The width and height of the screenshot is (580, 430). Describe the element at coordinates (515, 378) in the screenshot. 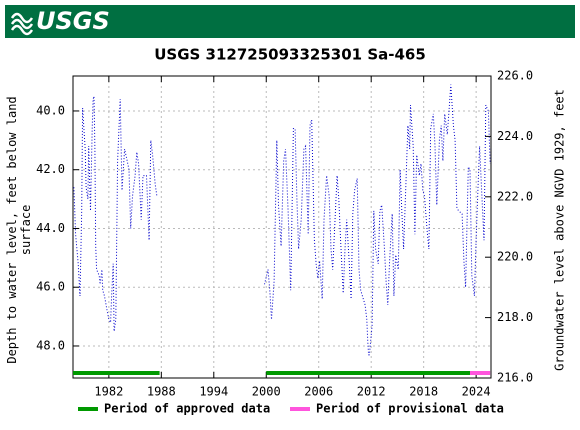

I see `y2-tick-label: 216.0` at that location.